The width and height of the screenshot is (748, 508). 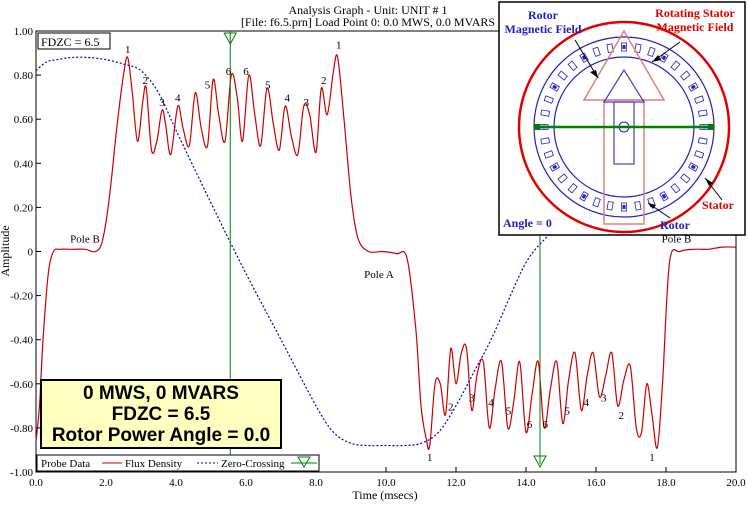 I want to click on fdzc-label-box, so click(x=74, y=41).